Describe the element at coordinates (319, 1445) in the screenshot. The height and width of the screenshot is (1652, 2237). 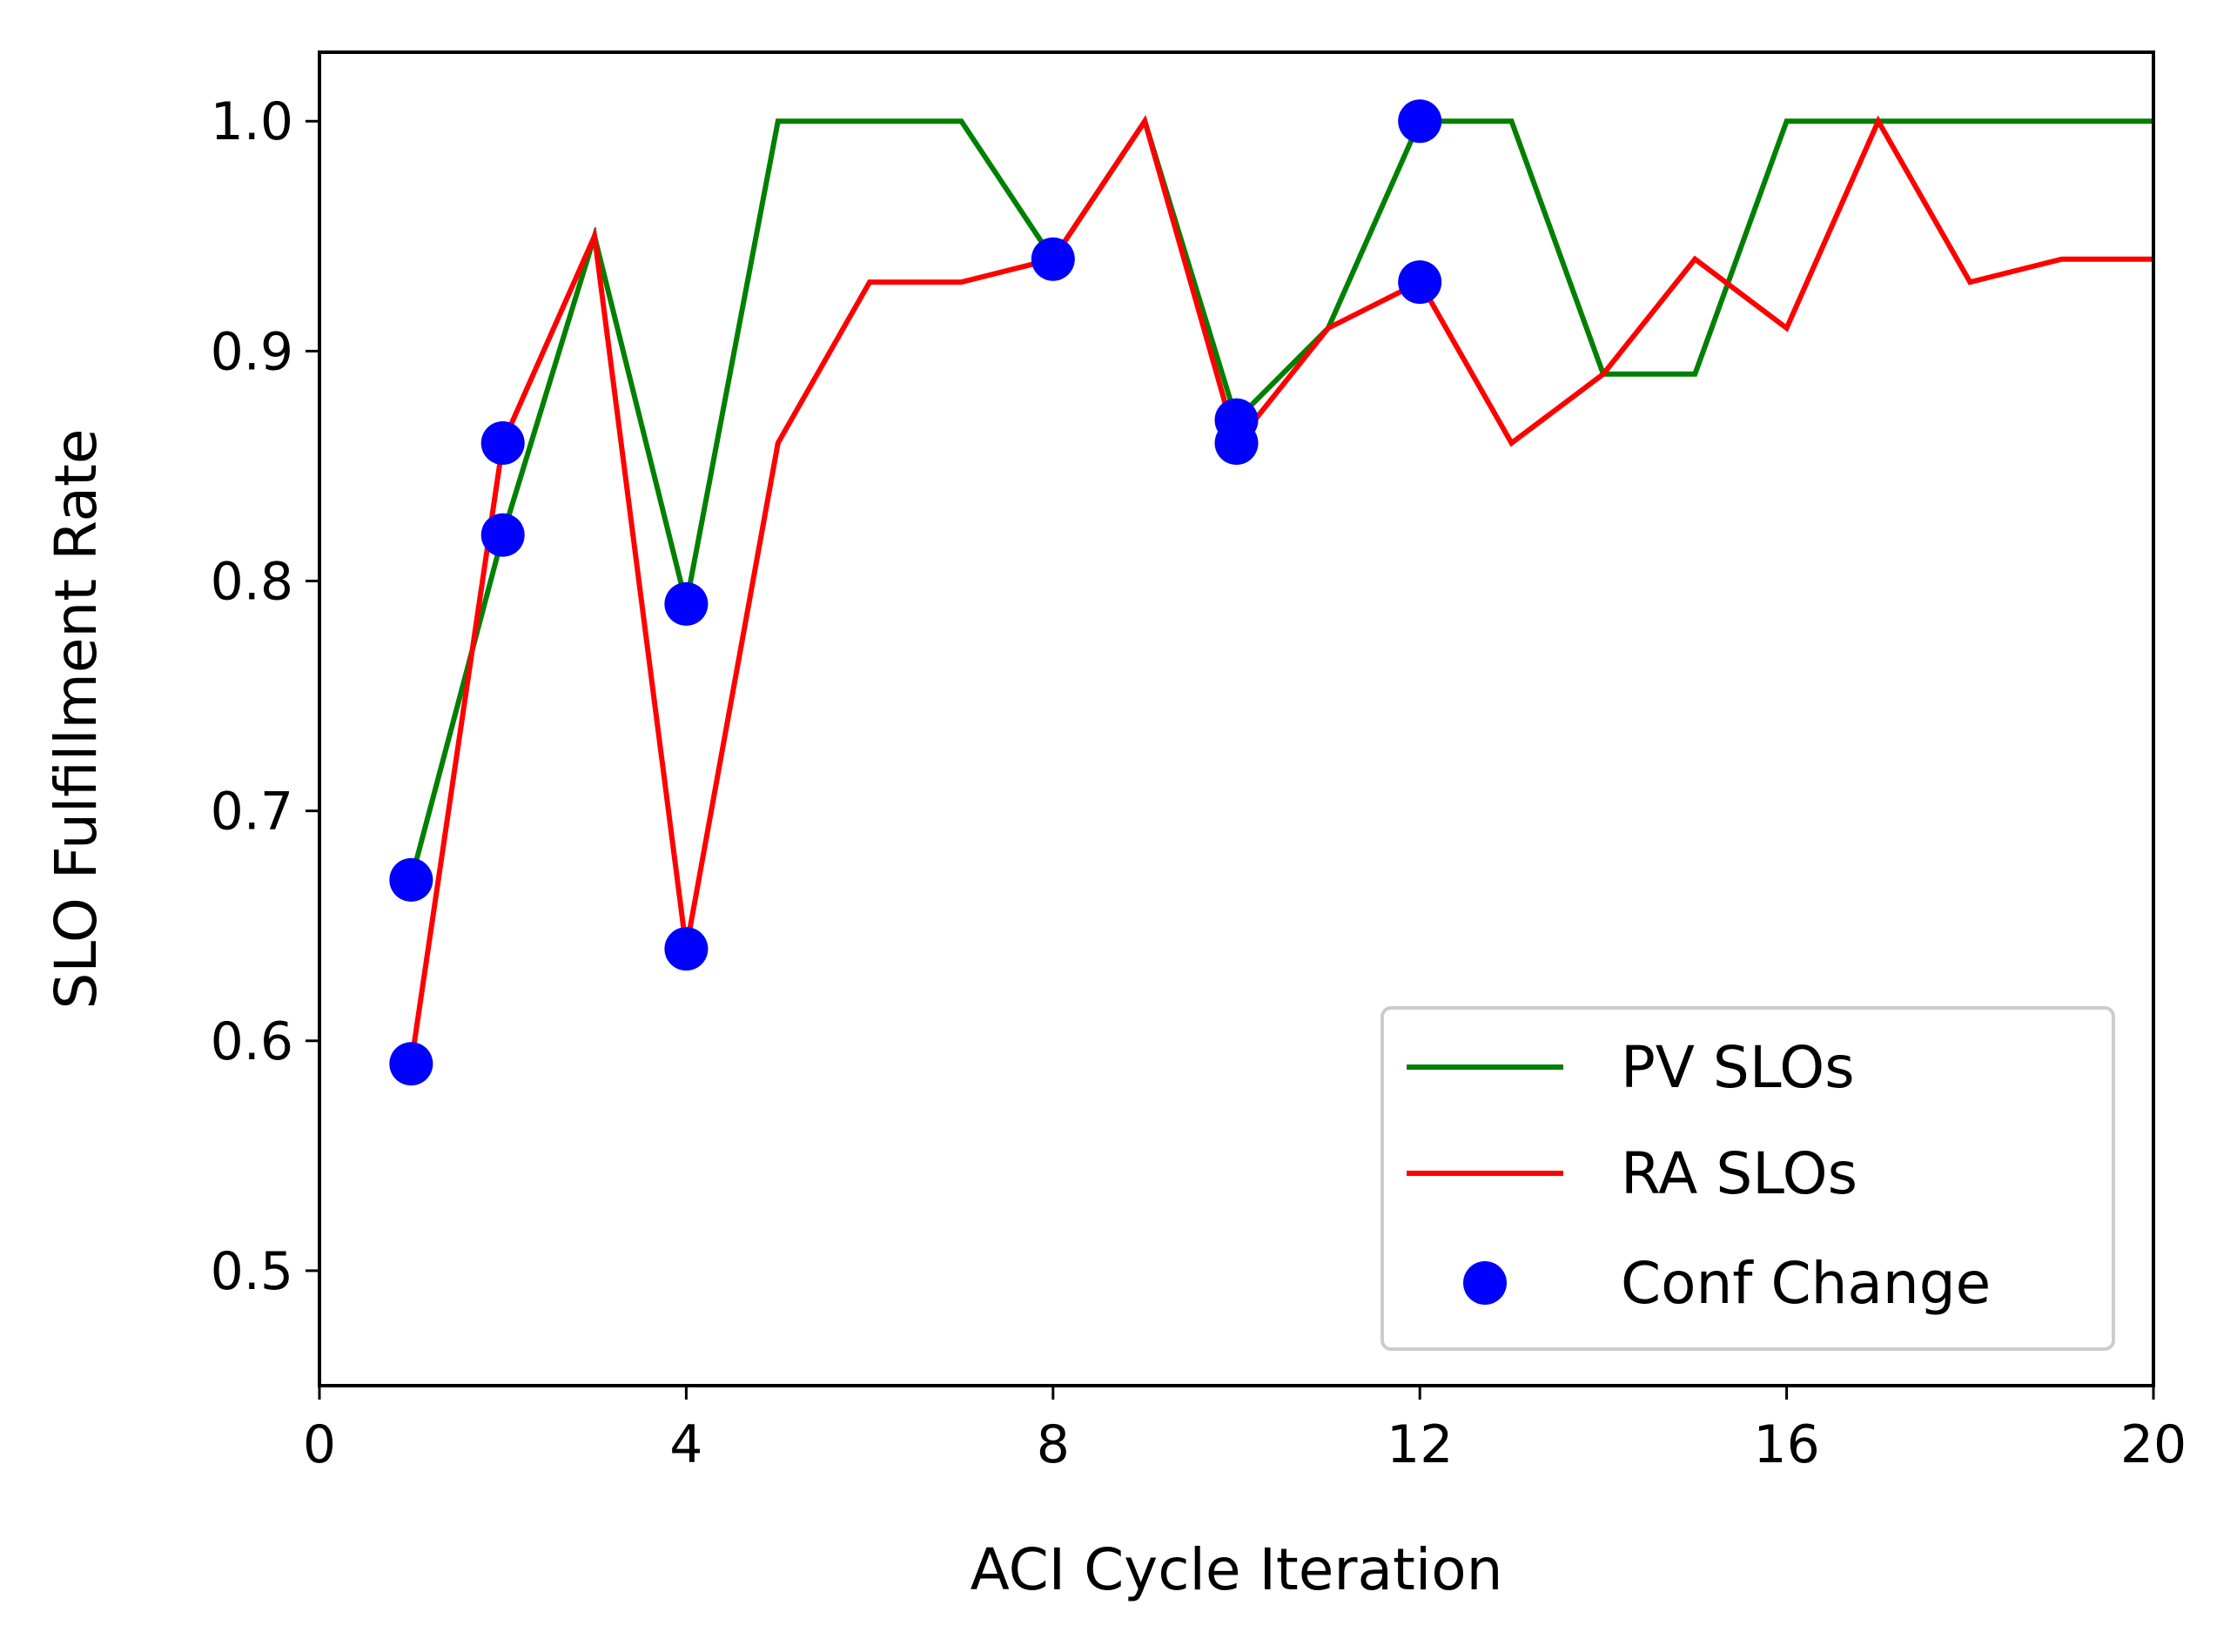
I see `x-tick-label: 0` at that location.